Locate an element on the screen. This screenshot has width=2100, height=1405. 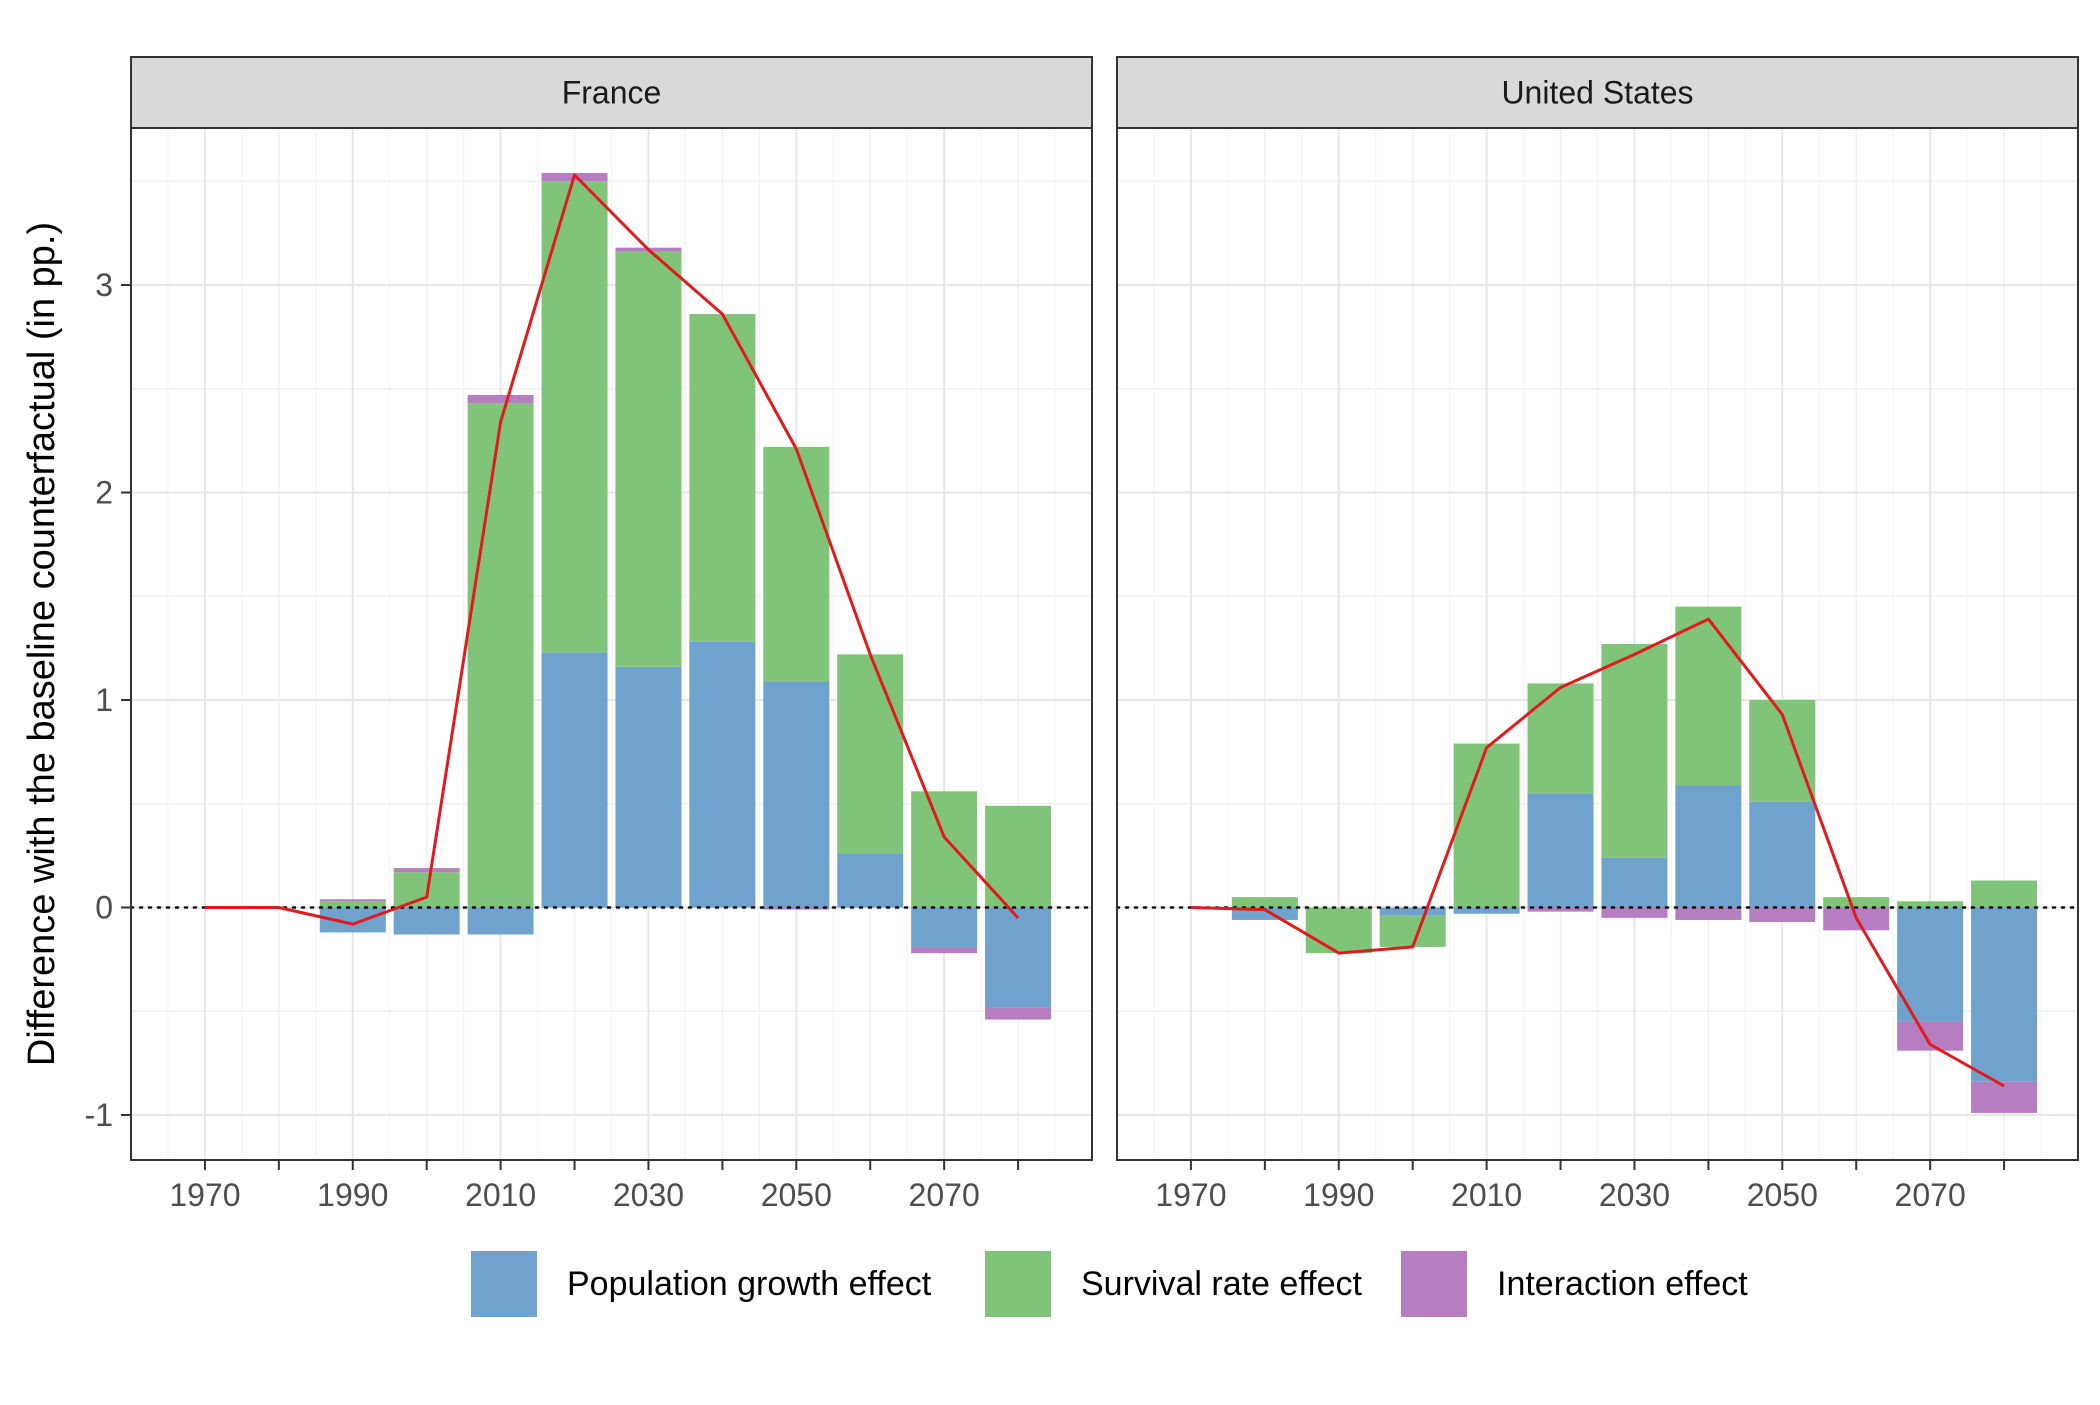
legend-item-interaction: Interaction effect is located at coordinates (1574, 1284).